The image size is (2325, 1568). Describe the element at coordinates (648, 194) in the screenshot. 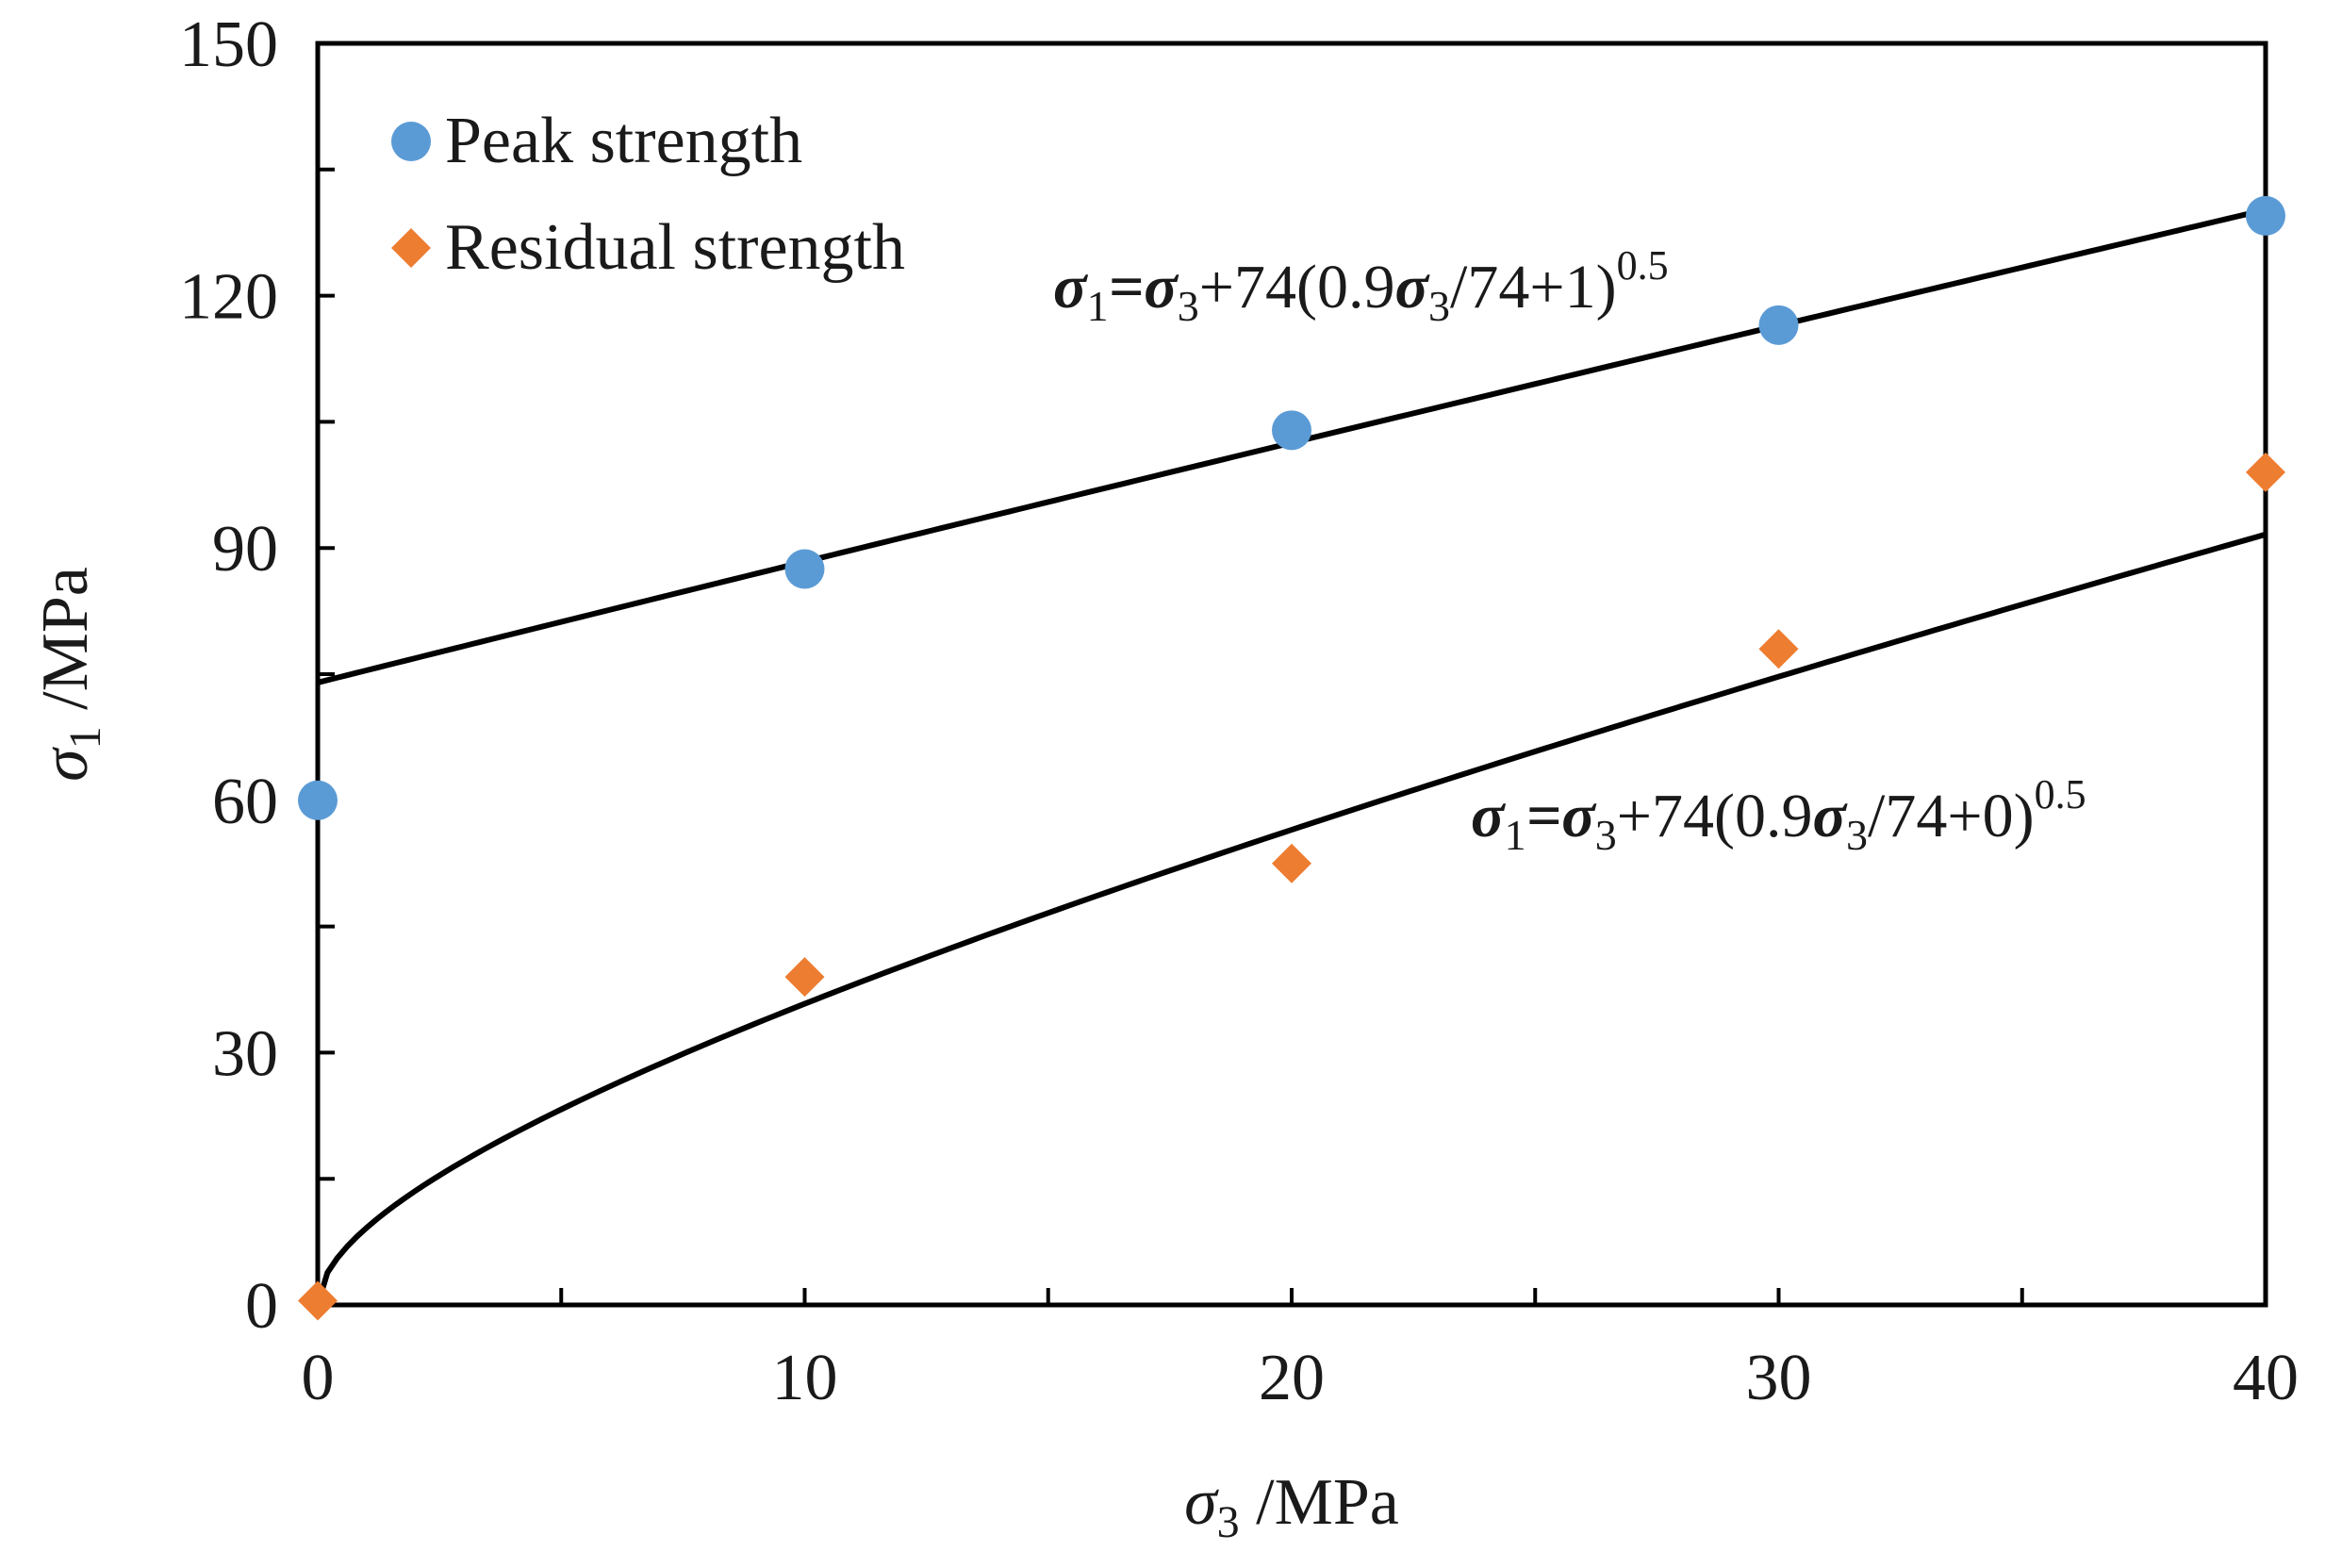

I see `legend: Peak strength Residual strength` at that location.